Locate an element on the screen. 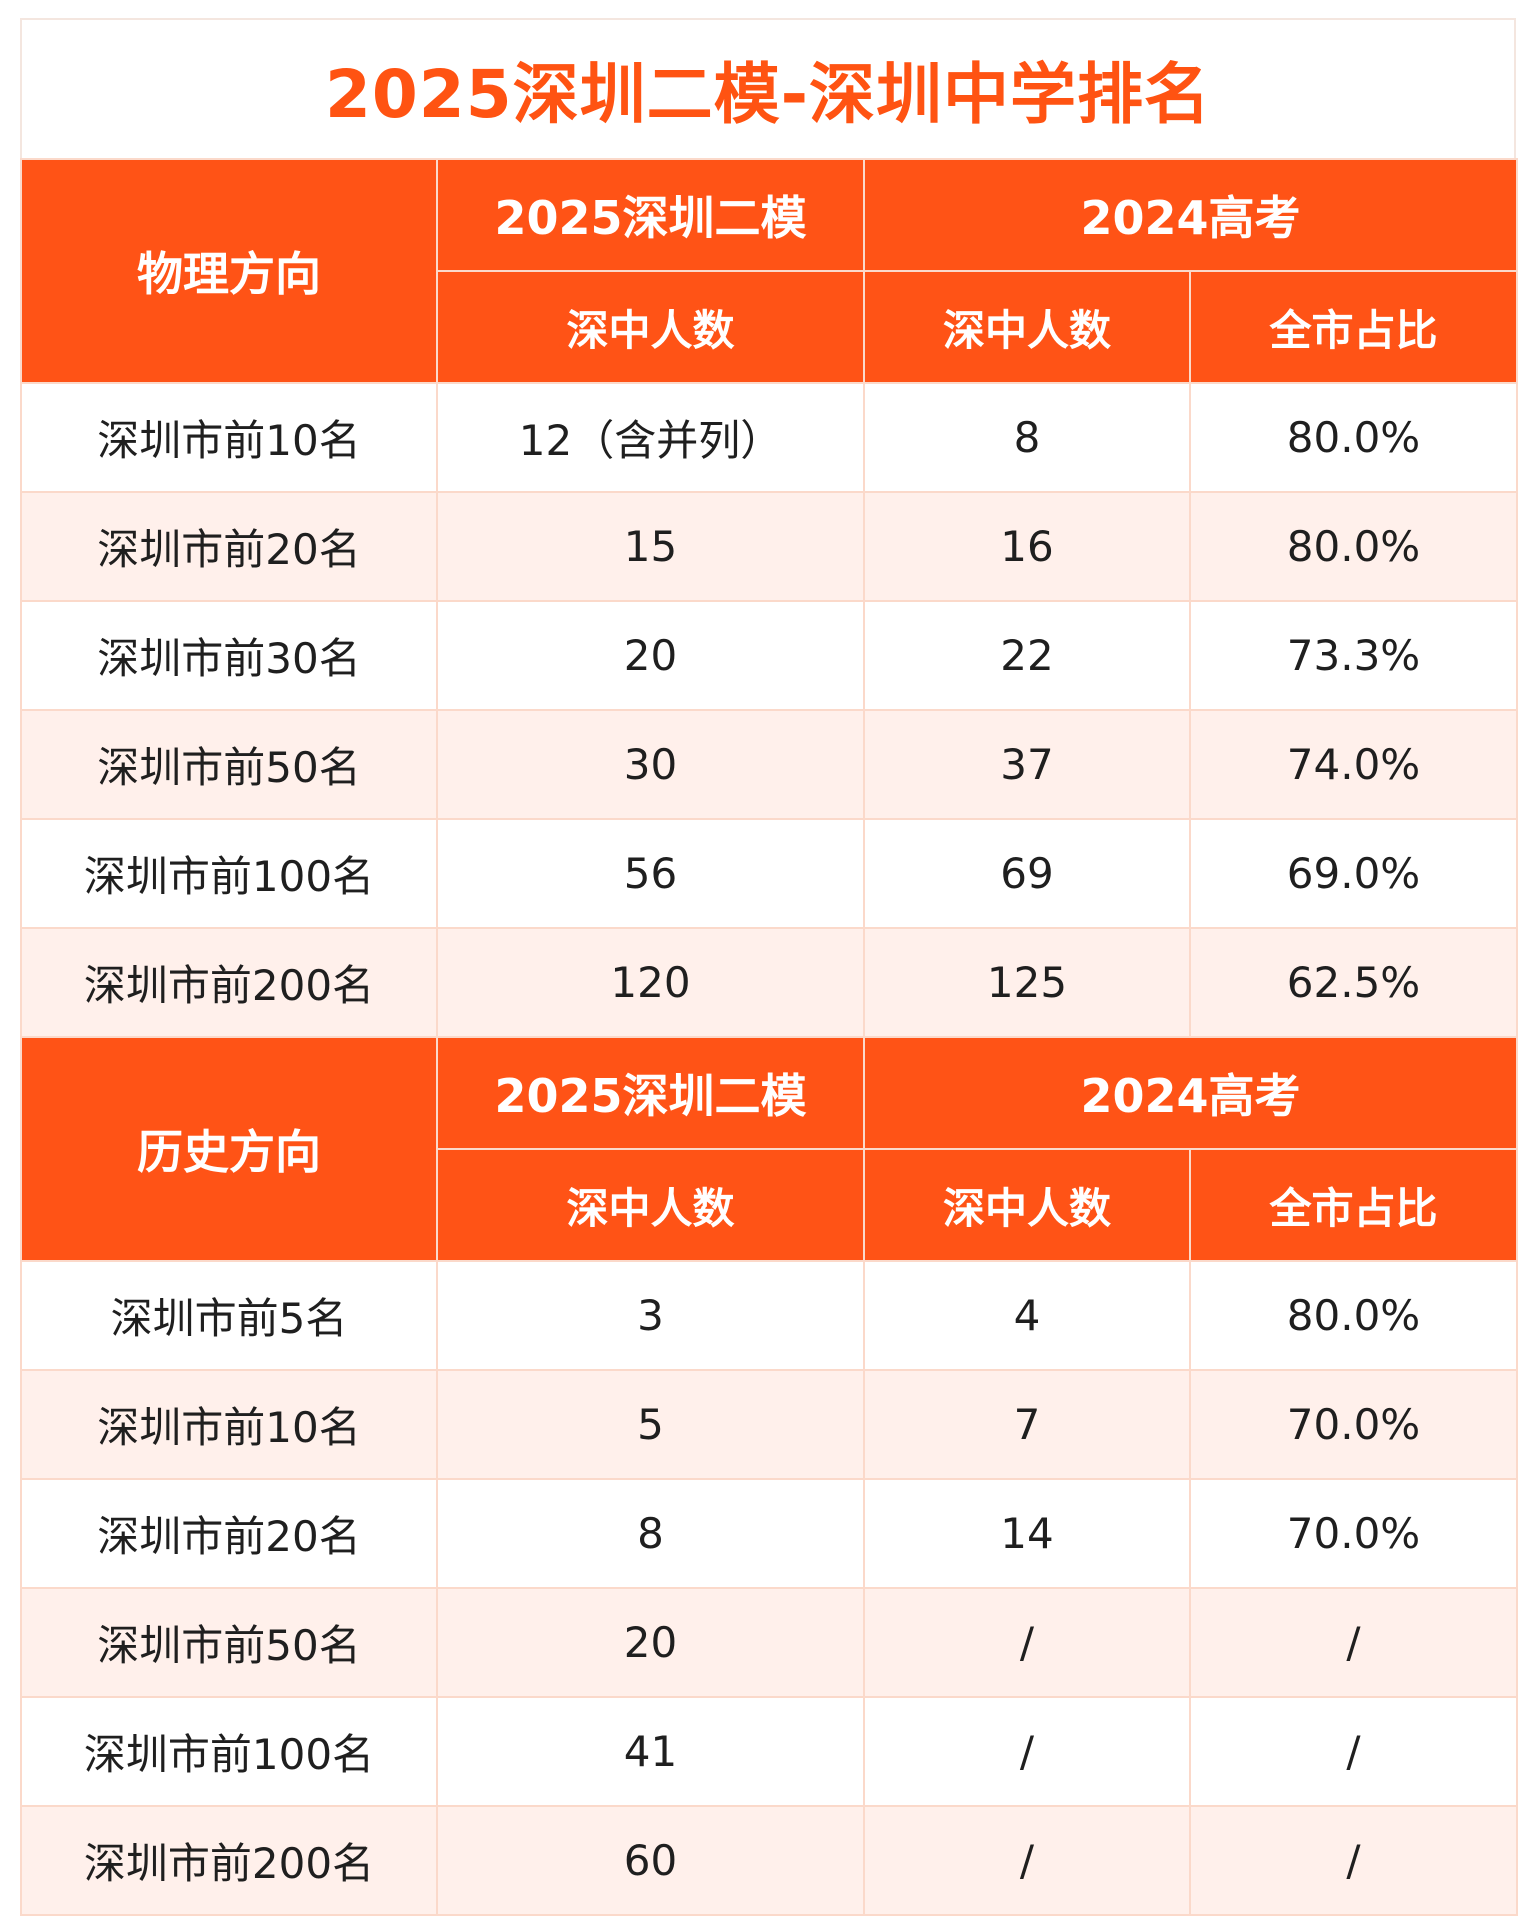 This screenshot has height=1929, width=1536. history-direction-label: 历史方向 is located at coordinates (229, 1149).